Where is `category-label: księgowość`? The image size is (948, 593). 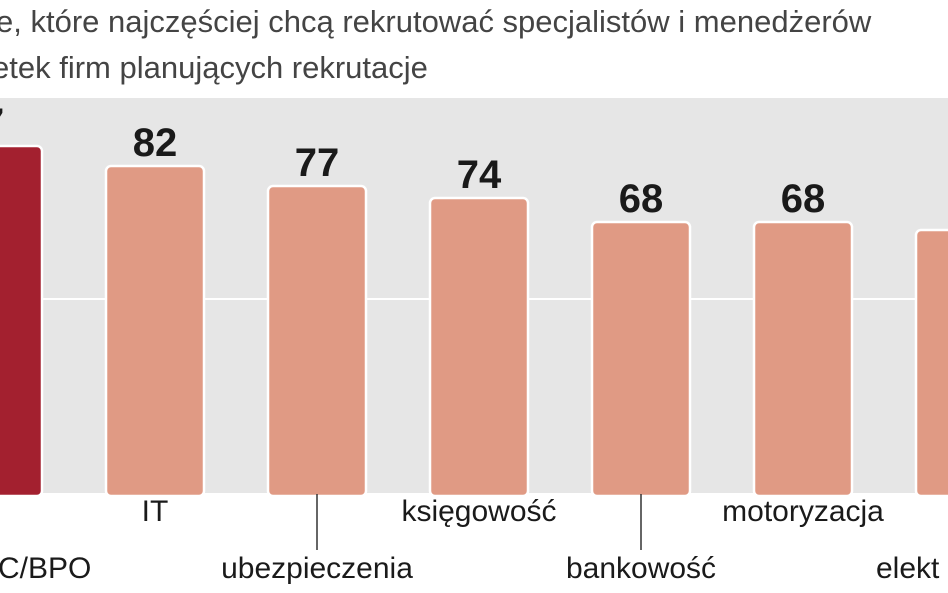 category-label: księgowość is located at coordinates (478, 511).